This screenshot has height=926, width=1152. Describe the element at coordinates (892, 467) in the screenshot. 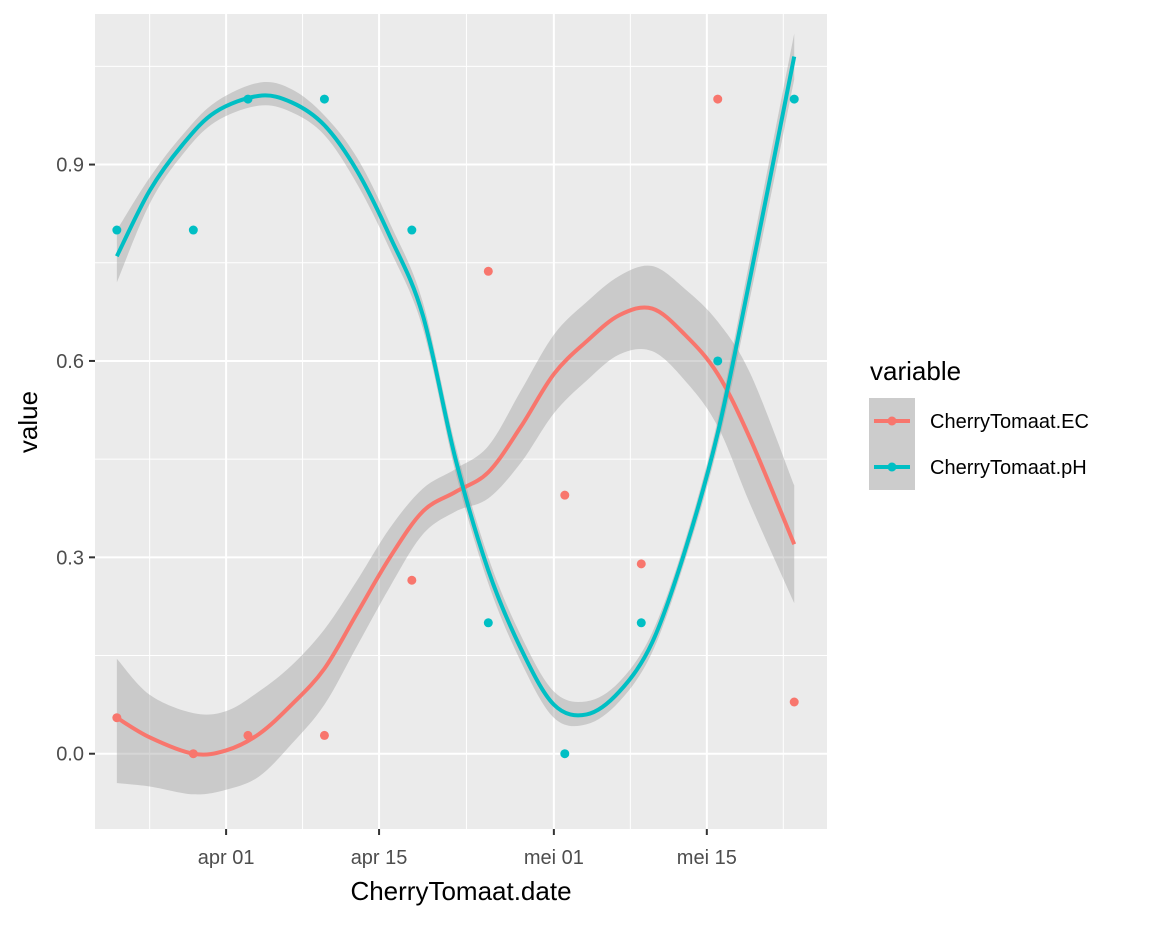

I see `legend-key-point-cherrytomaat-ph` at that location.